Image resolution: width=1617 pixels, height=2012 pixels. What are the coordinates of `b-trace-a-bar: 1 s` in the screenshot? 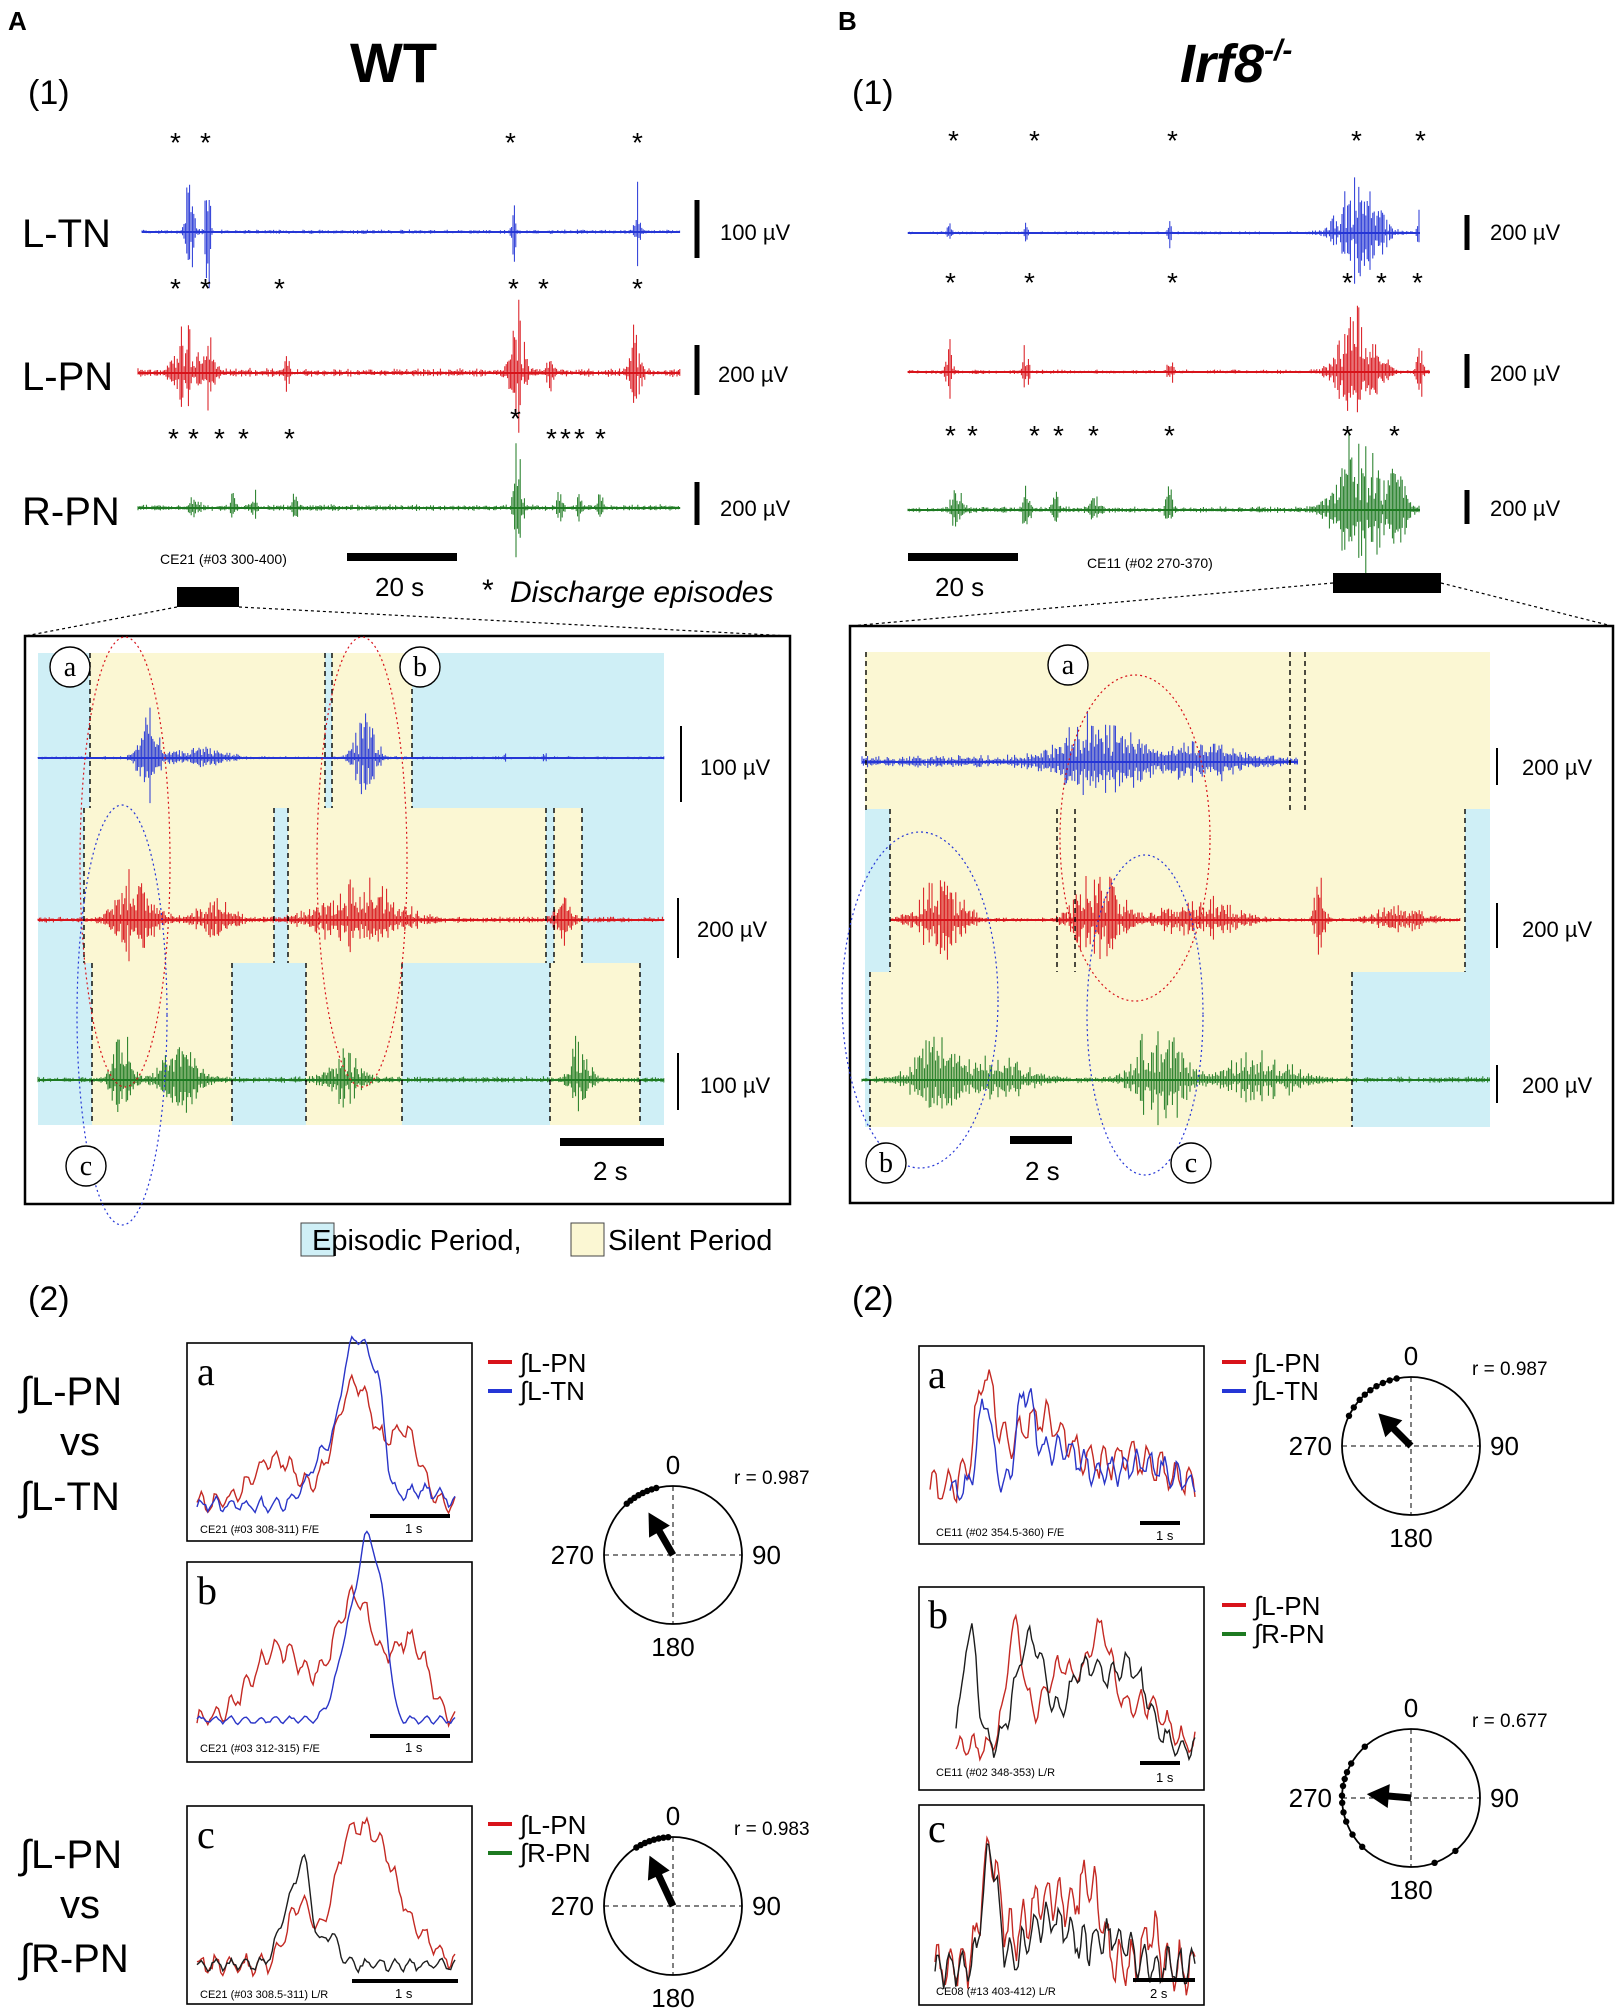 It's located at (1165, 1535).